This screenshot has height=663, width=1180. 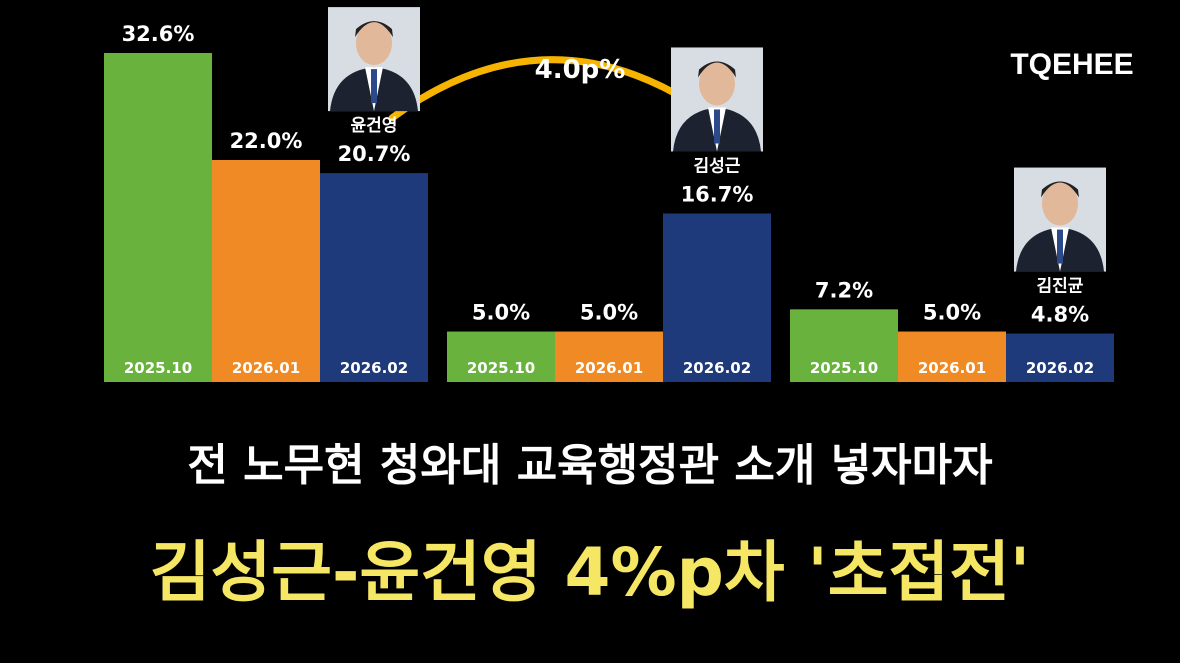 What do you see at coordinates (541, 89) in the screenshot?
I see `difference-arc` at bounding box center [541, 89].